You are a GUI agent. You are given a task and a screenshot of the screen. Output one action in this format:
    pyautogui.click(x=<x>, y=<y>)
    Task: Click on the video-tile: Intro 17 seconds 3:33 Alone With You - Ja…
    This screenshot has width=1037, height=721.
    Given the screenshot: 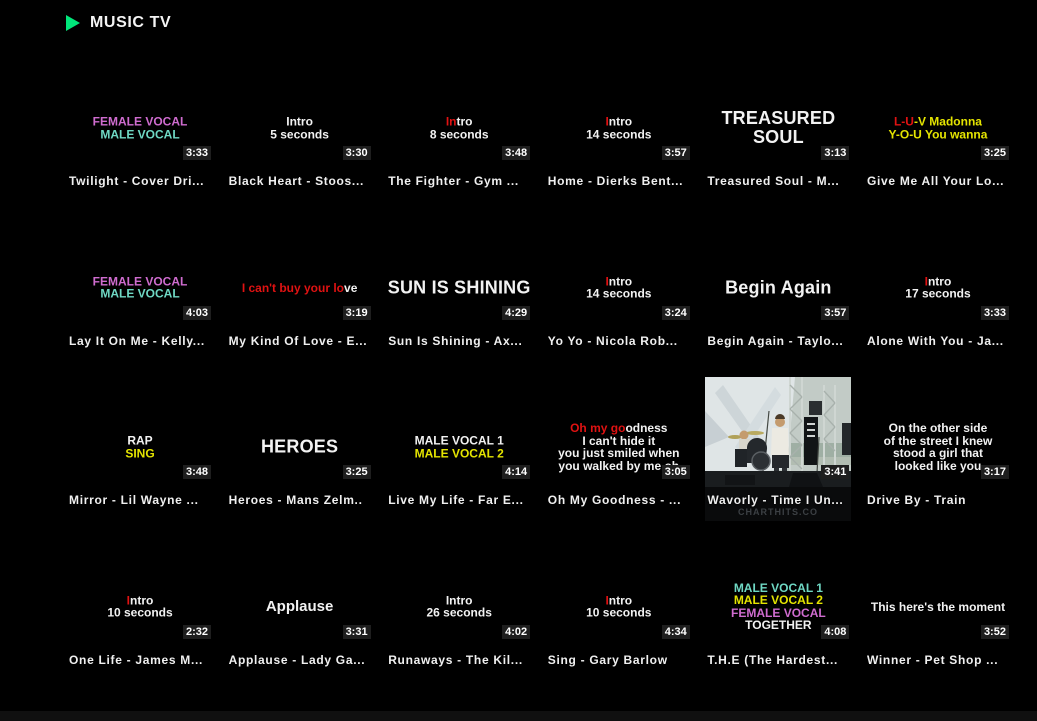 What is the action you would take?
    pyautogui.click(x=938, y=283)
    